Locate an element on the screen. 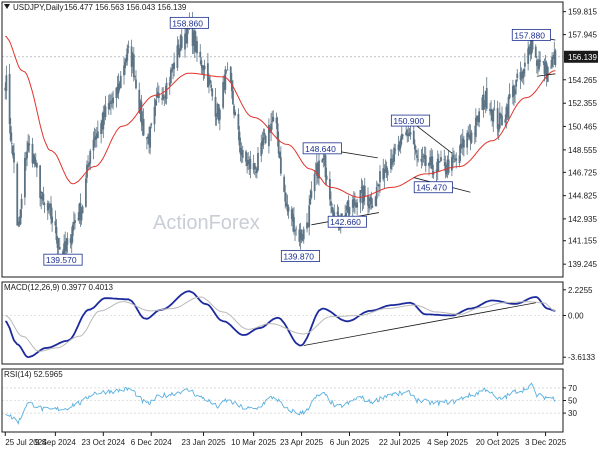 The image size is (600, 450). current-price-marker: 156.139 is located at coordinates (581, 56).